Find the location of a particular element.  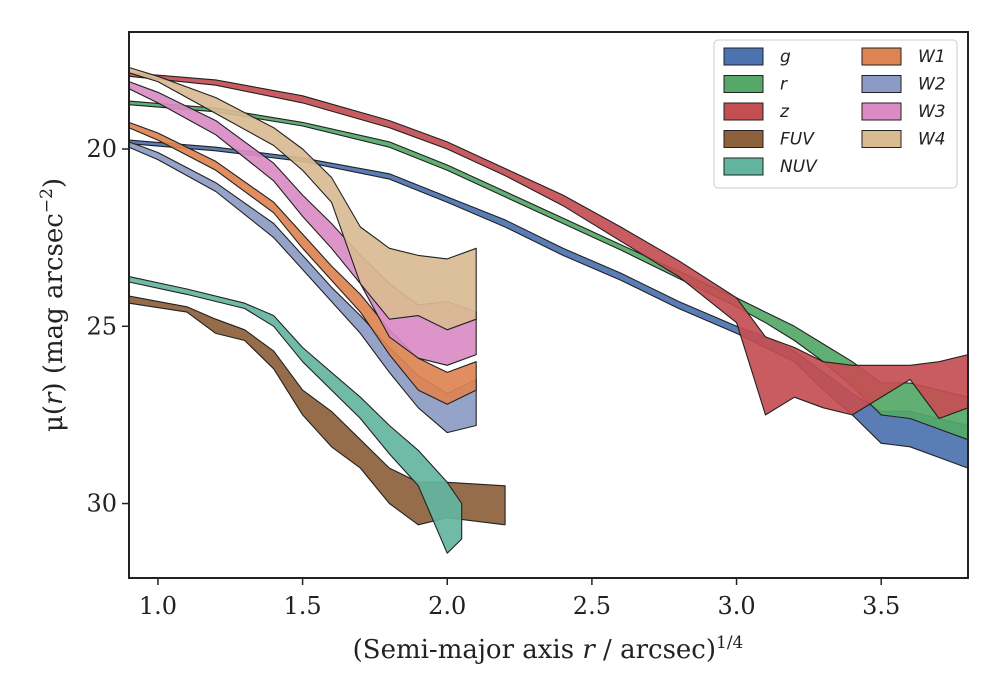

legend-swatch-z is located at coordinates (743, 111).